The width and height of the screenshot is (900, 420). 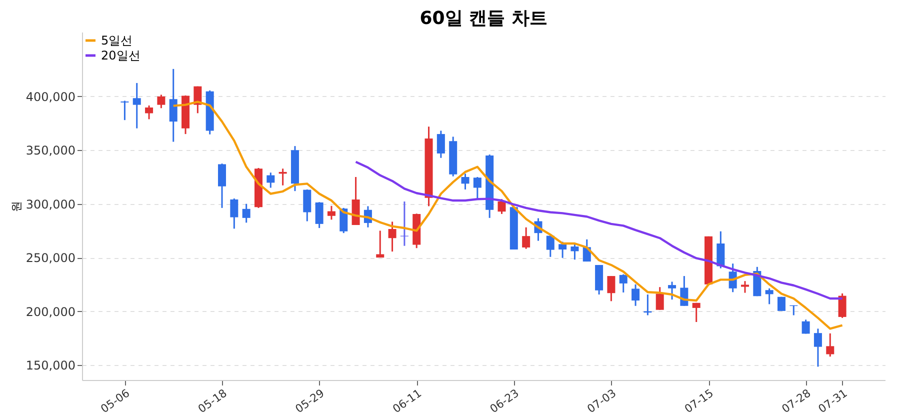 What do you see at coordinates (51, 365) in the screenshot?
I see `y-tick-label: 150,000` at bounding box center [51, 365].